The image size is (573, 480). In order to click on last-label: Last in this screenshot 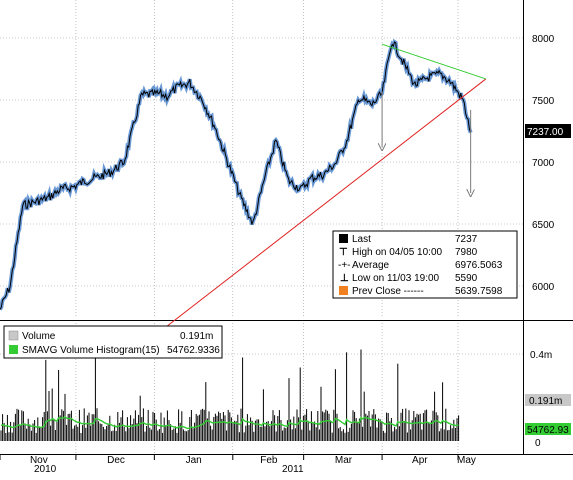, I will do `click(361, 239)`.